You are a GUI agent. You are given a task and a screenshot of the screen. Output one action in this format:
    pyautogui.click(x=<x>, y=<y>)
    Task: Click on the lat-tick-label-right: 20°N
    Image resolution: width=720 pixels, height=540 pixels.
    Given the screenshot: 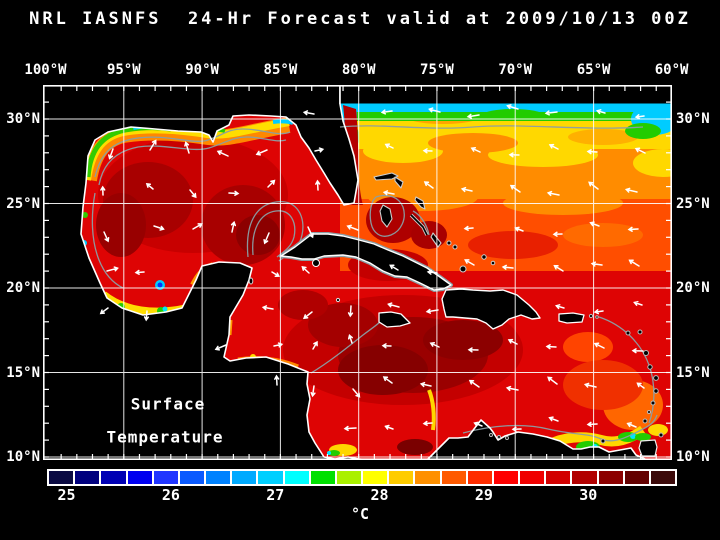 What is the action you would take?
    pyautogui.click(x=693, y=288)
    